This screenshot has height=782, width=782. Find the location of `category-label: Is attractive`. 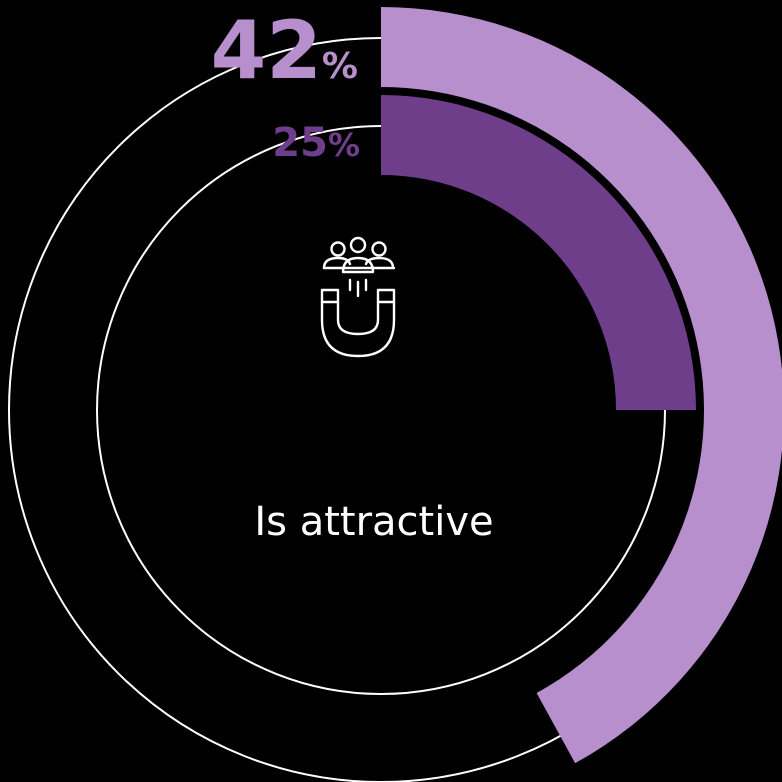

category-label: Is attractive is located at coordinates (373, 522).